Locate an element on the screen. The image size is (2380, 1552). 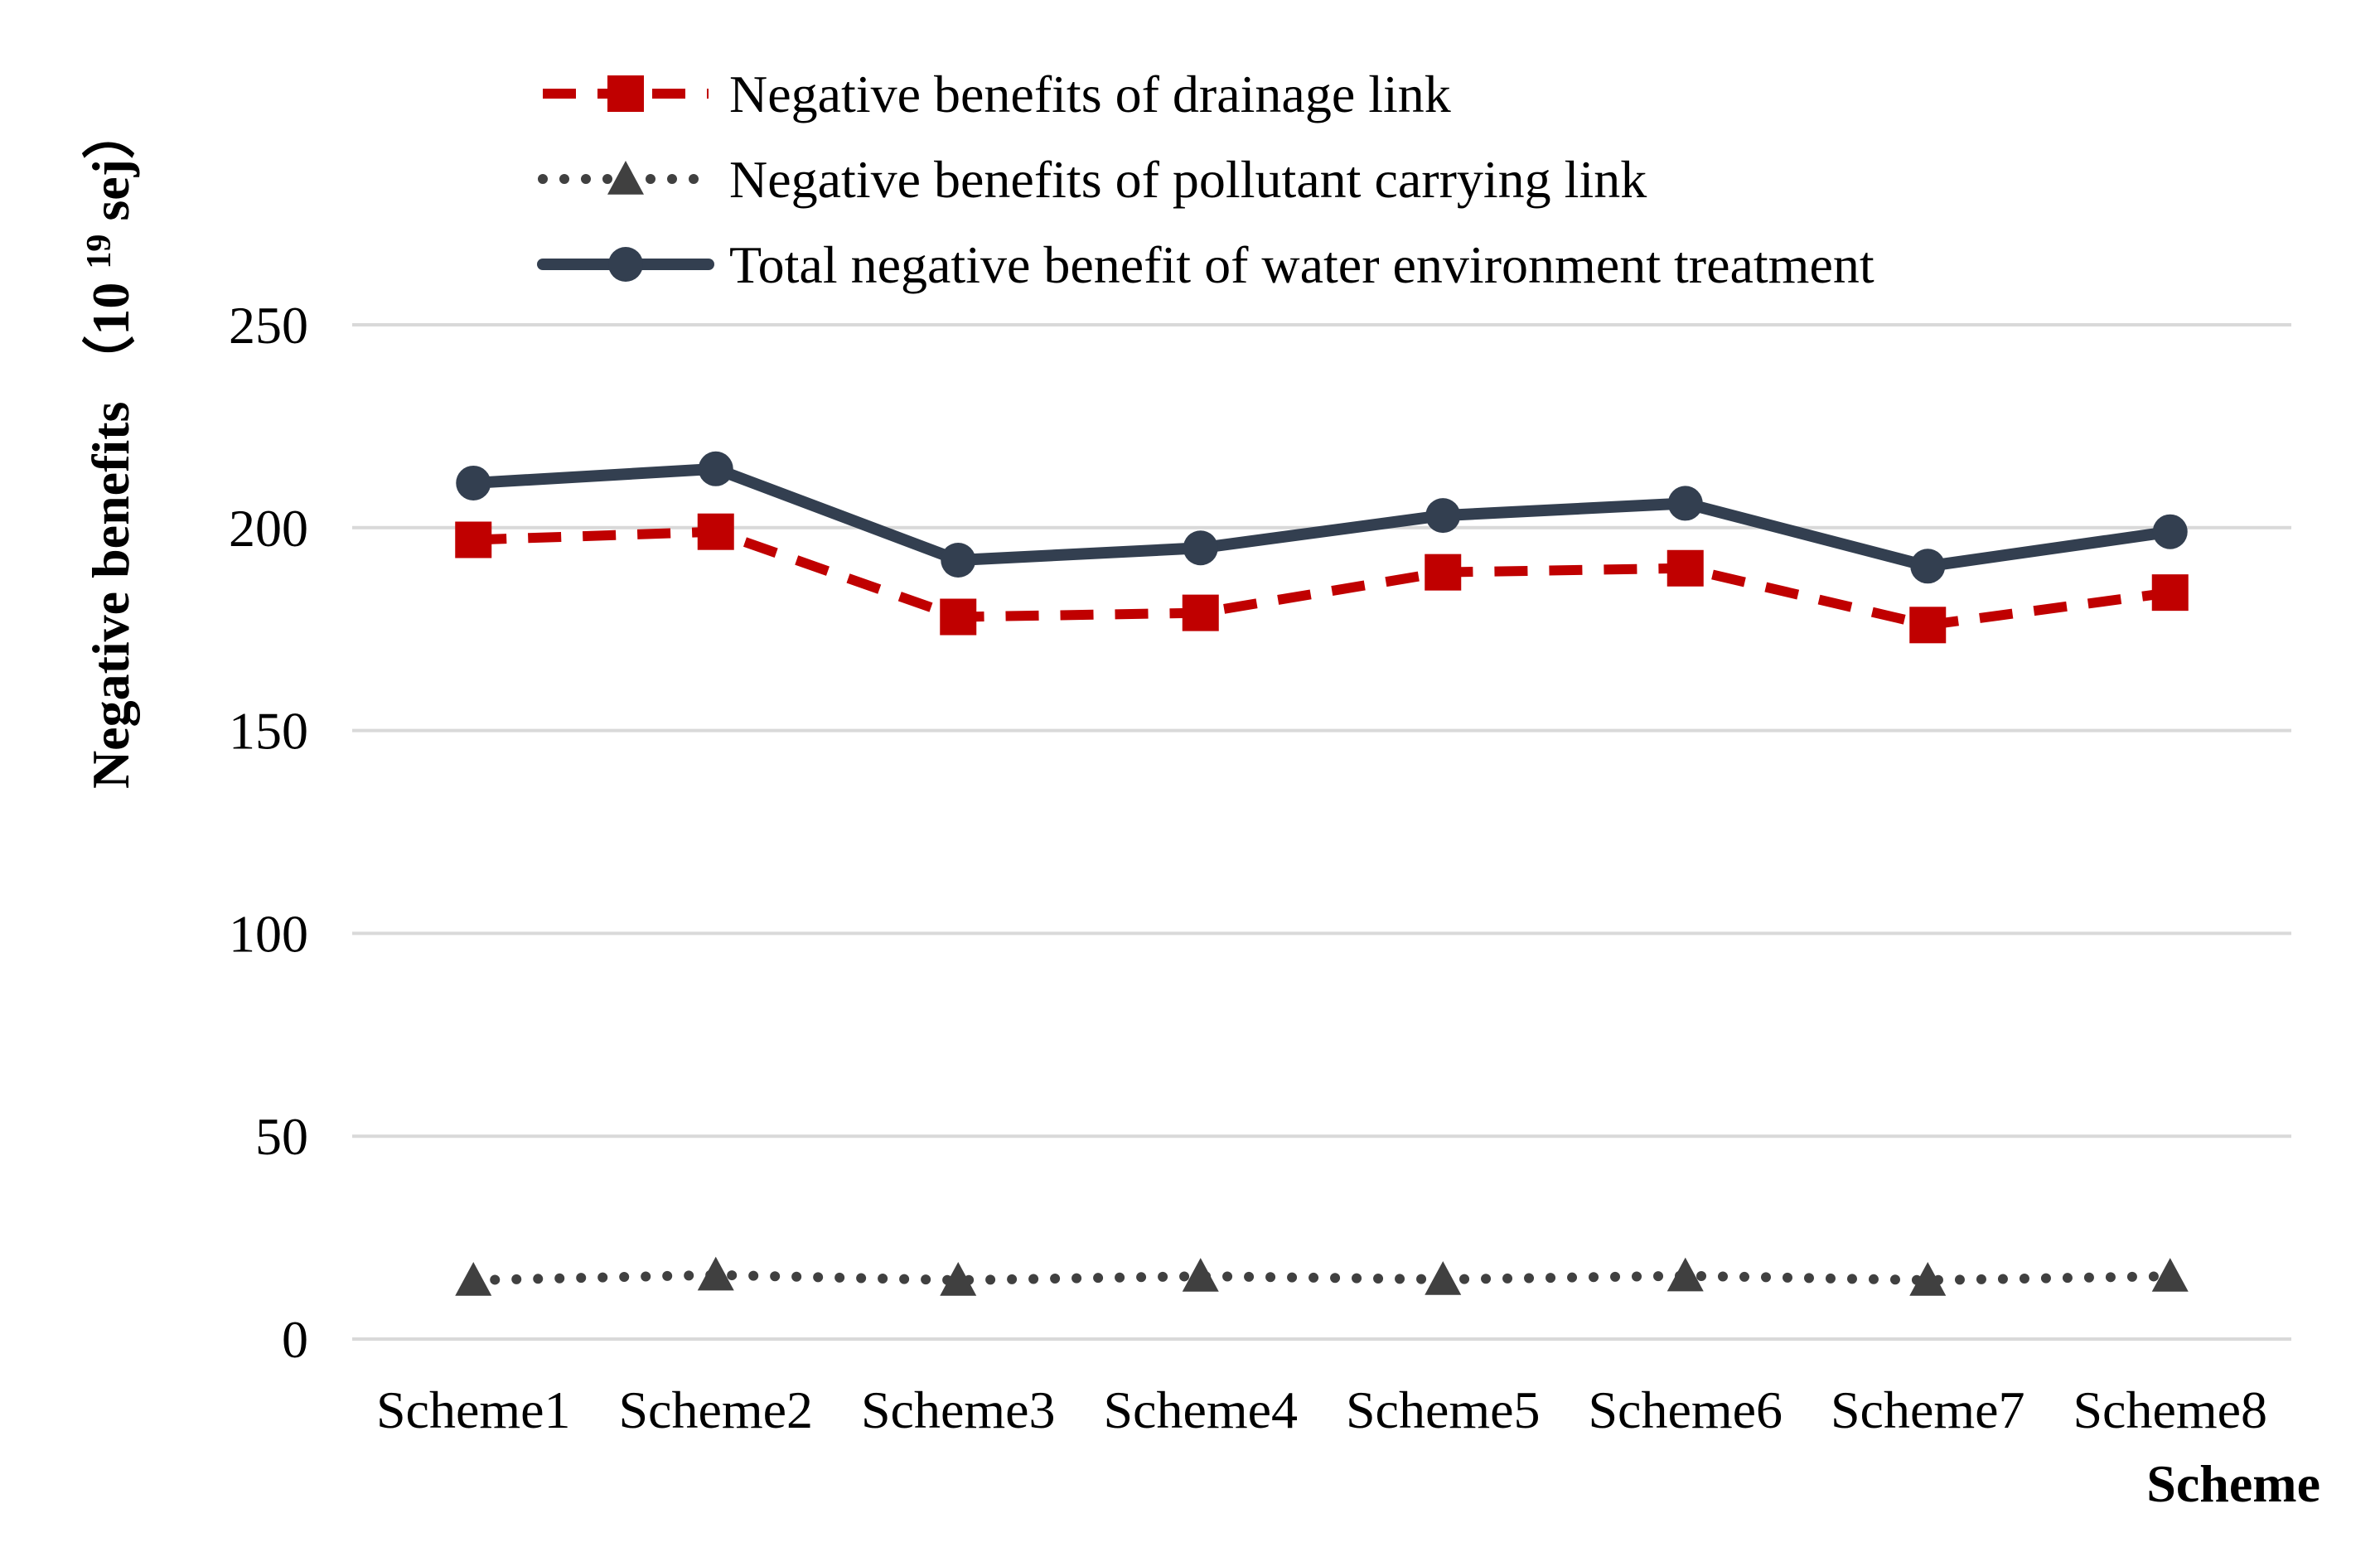
x-tick-label: Scheme3 is located at coordinates (958, 1409).